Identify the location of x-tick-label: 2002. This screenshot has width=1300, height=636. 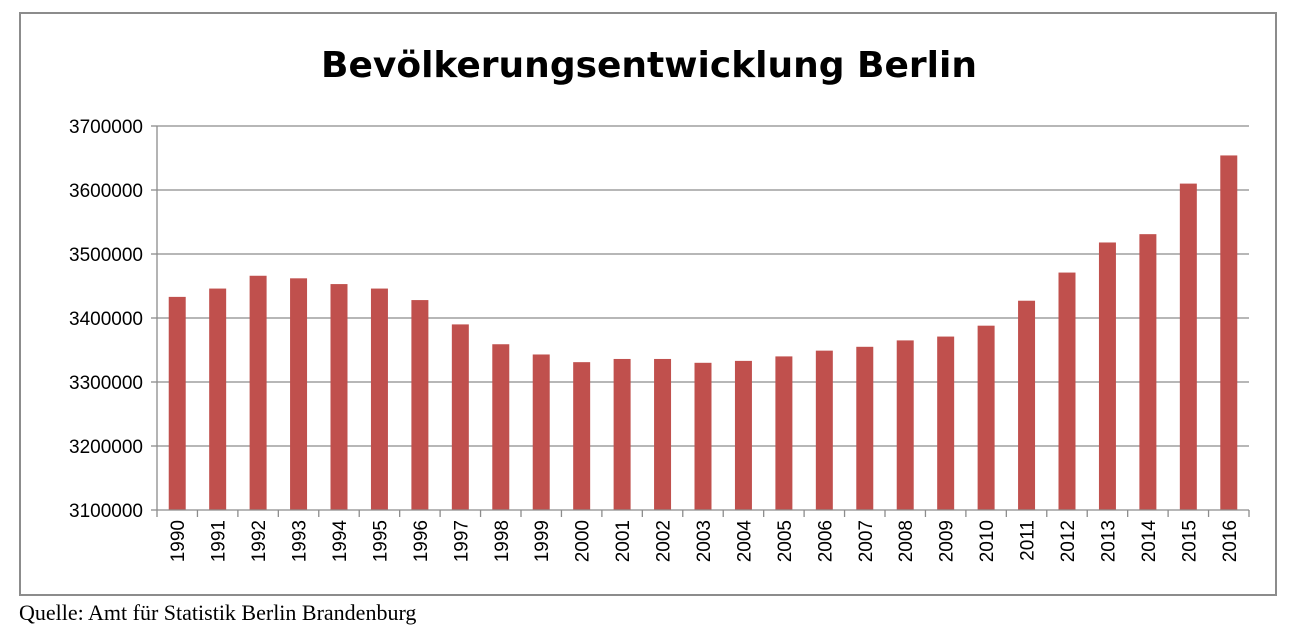
(664, 541).